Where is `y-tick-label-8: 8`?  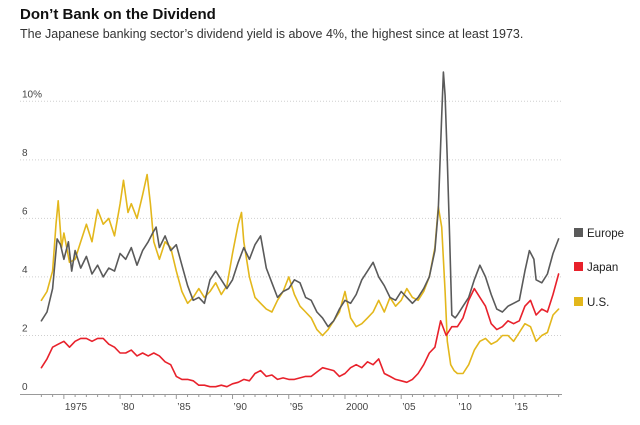
y-tick-label-8: 8 is located at coordinates (25, 153).